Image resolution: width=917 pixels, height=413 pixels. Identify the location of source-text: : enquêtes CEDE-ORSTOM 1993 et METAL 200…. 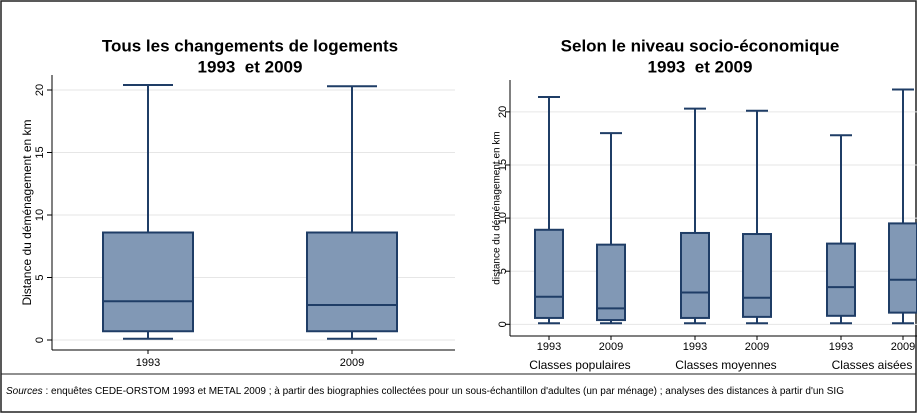
(443, 391).